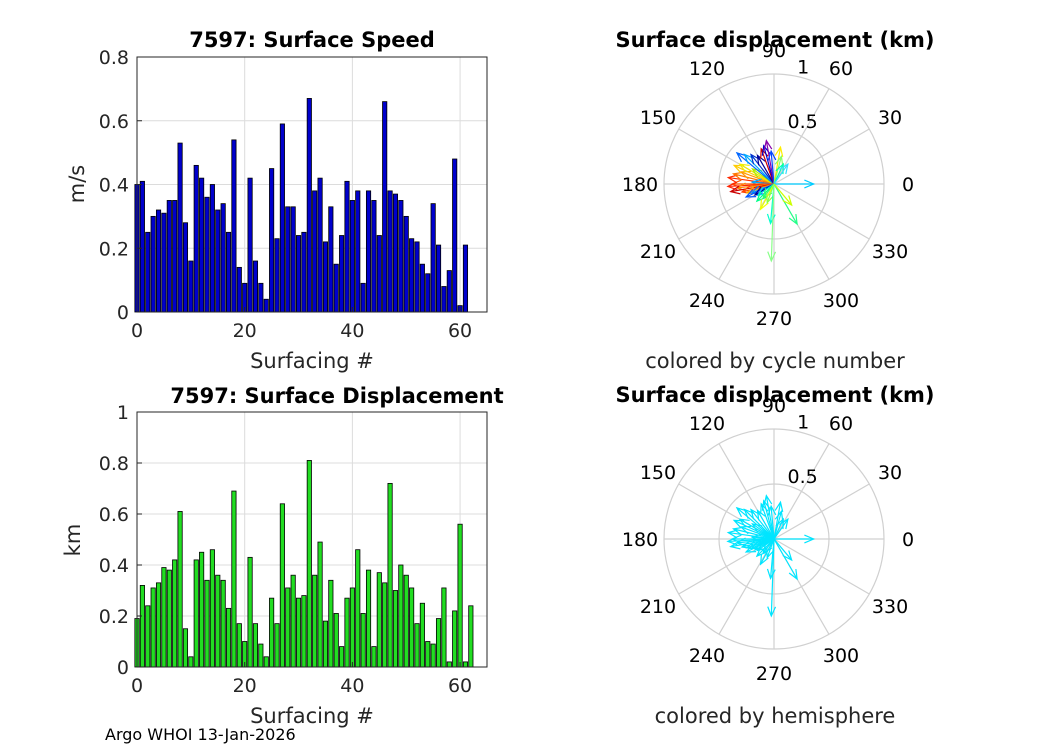 The width and height of the screenshot is (1050, 750). Describe the element at coordinates (77, 184) in the screenshot. I see `y-axis-label: m/s` at that location.